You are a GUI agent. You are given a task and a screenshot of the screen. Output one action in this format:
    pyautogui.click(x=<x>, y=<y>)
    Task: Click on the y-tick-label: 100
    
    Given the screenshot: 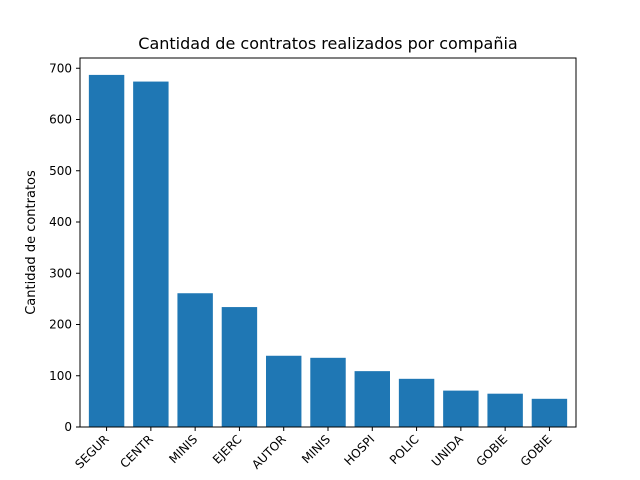 What is the action you would take?
    pyautogui.click(x=60, y=376)
    